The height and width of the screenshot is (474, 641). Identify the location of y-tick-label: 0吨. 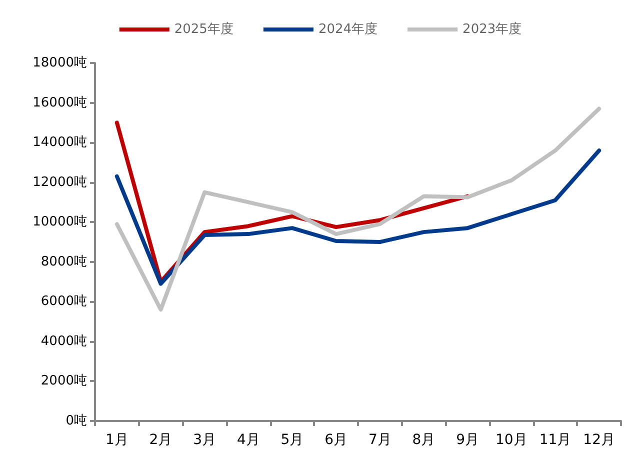
(76, 421).